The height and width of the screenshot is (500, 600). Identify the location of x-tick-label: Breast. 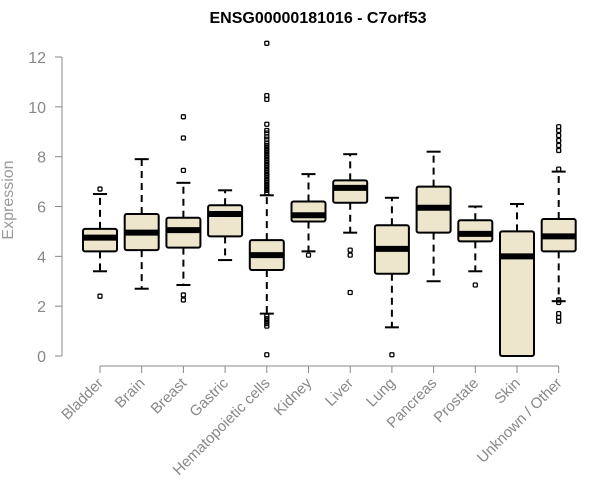
(169, 395).